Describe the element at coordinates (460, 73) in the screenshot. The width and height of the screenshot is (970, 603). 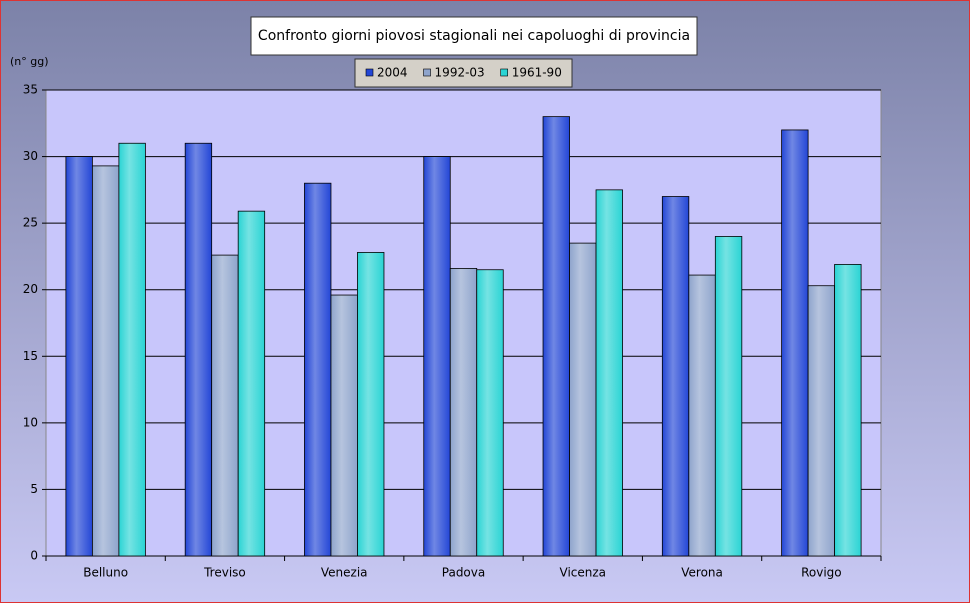
I see `legend-label: 1992-03` at that location.